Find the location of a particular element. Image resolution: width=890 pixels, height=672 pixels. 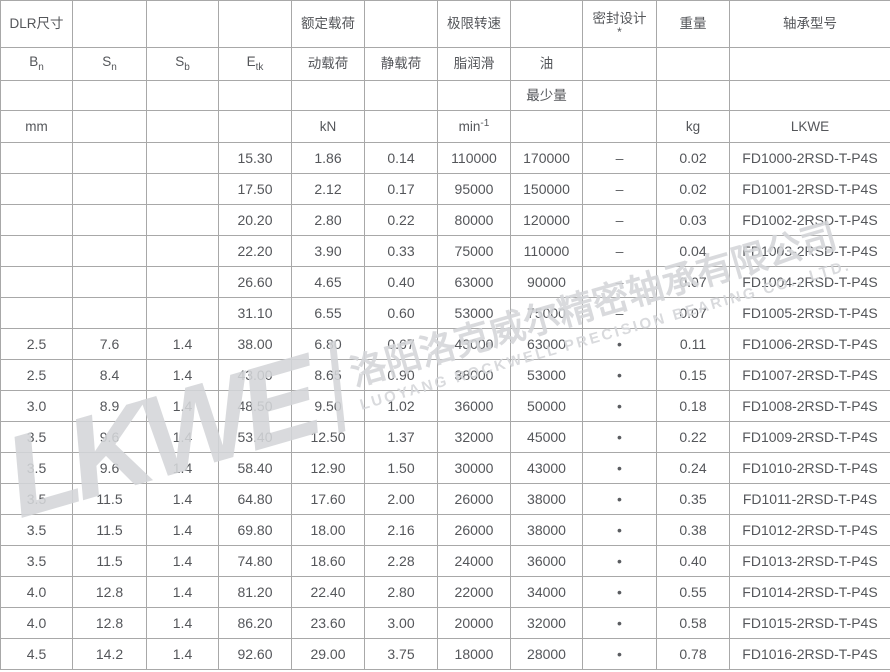

table-cell: 3.75 is located at coordinates (401, 654).